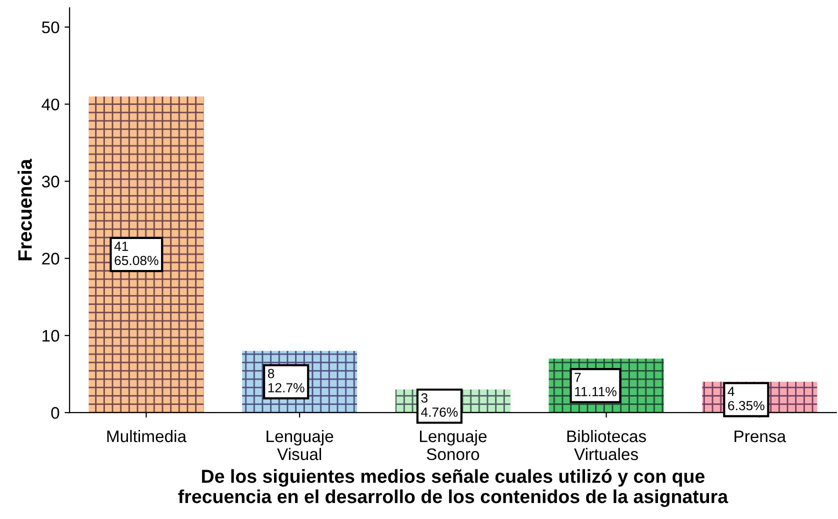 The height and width of the screenshot is (519, 838). Describe the element at coordinates (147, 436) in the screenshot. I see `x-tick-label: Multimedia` at that location.